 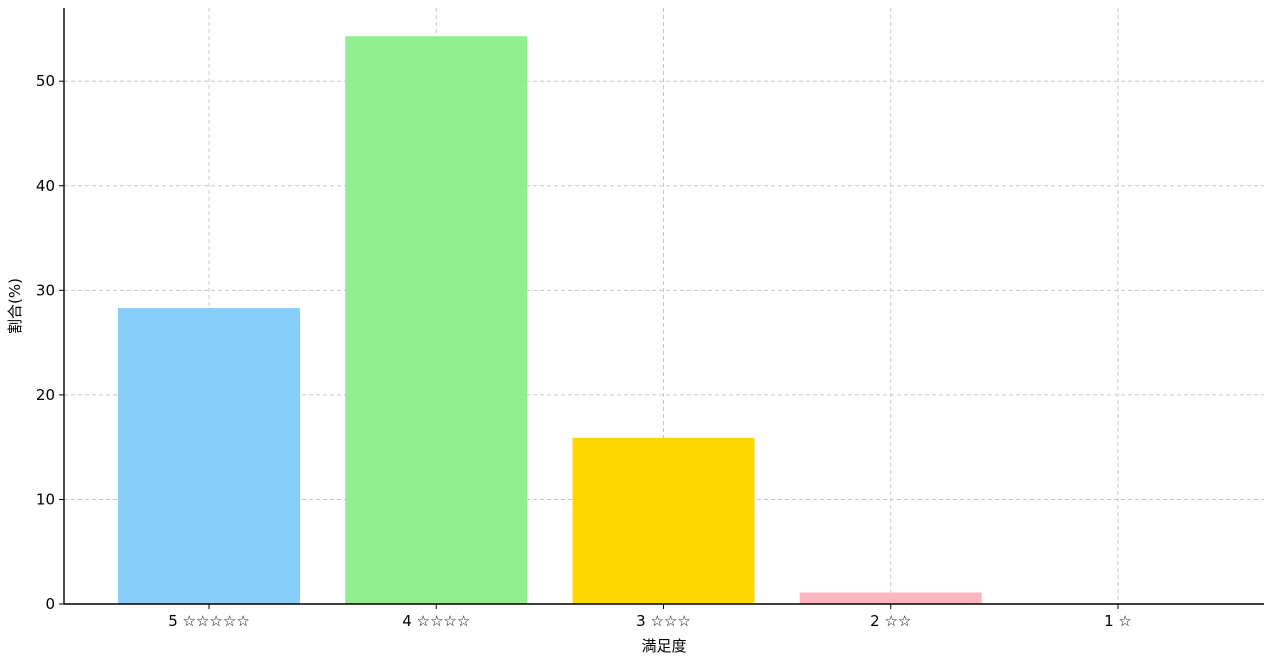 I want to click on x-axis-title: 満足度, so click(x=663, y=646).